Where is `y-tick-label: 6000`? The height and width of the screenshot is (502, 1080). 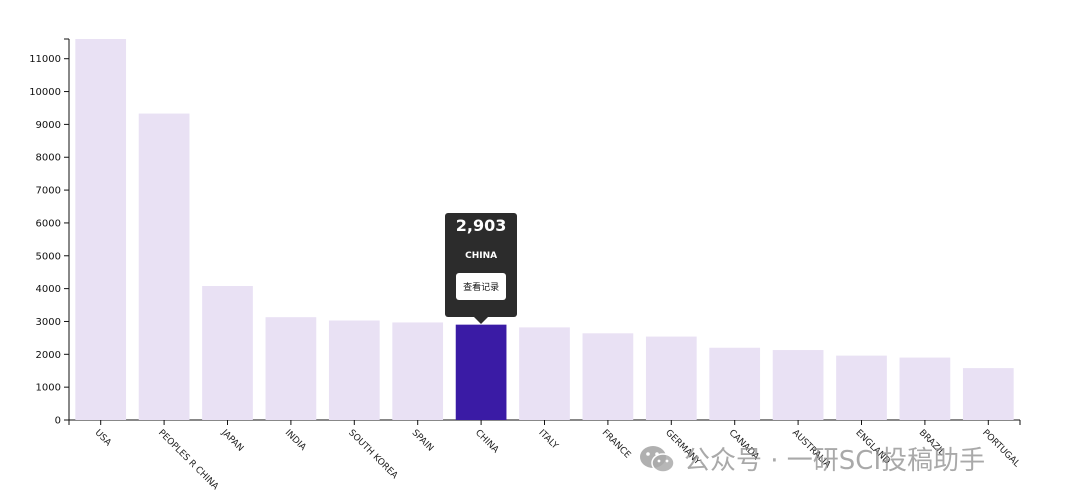
y-tick-label: 6000 is located at coordinates (48, 223).